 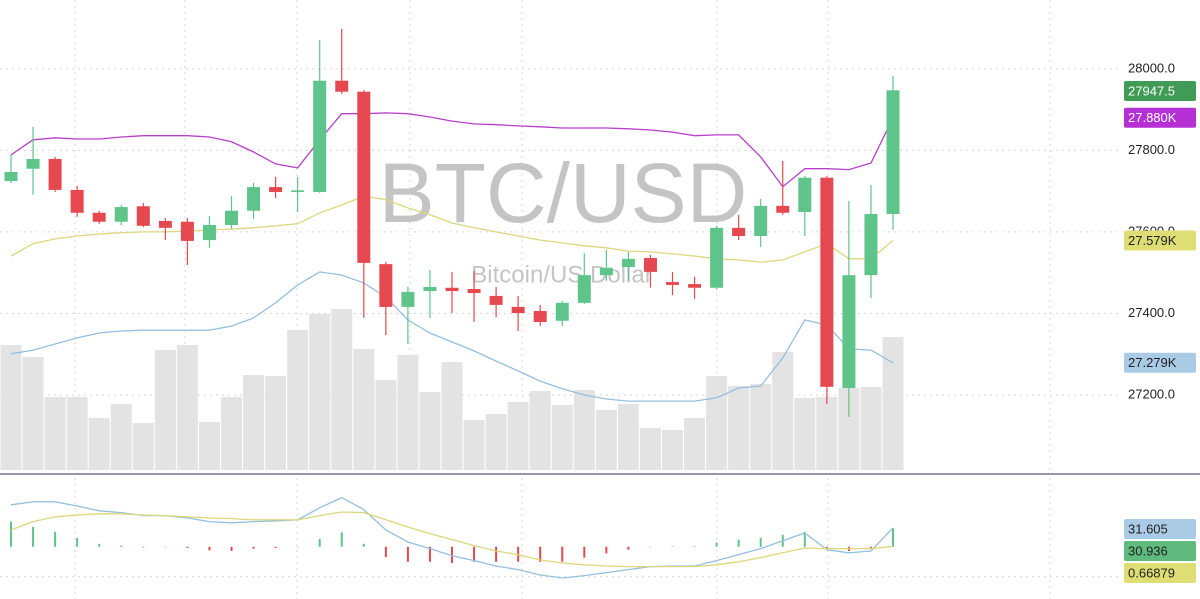 What do you see at coordinates (1160, 529) in the screenshot?
I see `macd-badge-bg` at bounding box center [1160, 529].